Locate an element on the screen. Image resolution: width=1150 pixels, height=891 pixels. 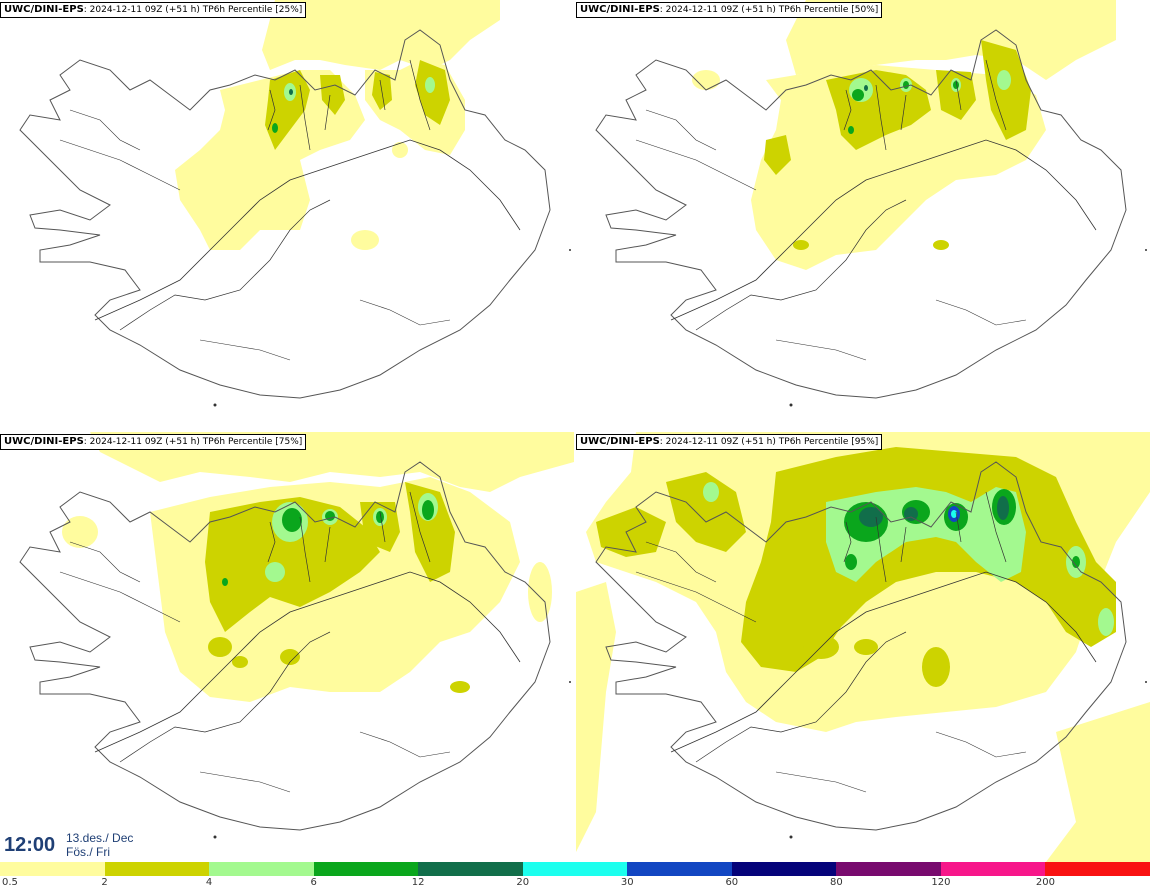
color-legend: 0.5 2 4 6 12 20 30 60 80 120 200 is located at coordinates (575, 876).